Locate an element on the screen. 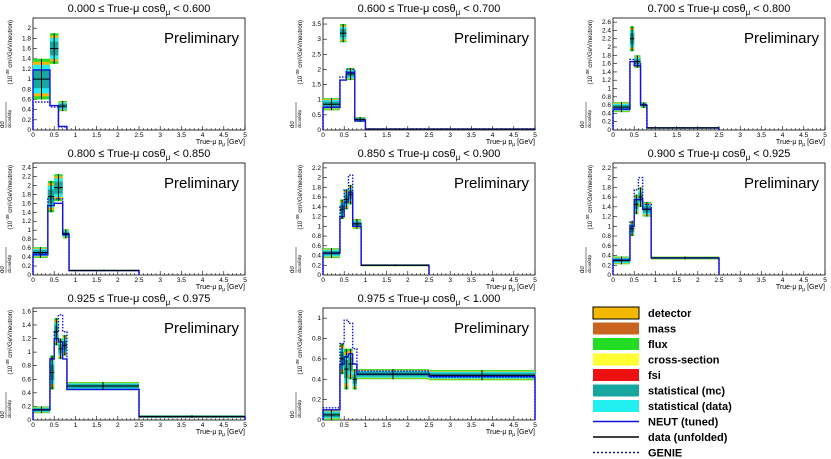 The width and height of the screenshot is (831, 459). y-tick-label: 0 is located at coordinates (29, 420).